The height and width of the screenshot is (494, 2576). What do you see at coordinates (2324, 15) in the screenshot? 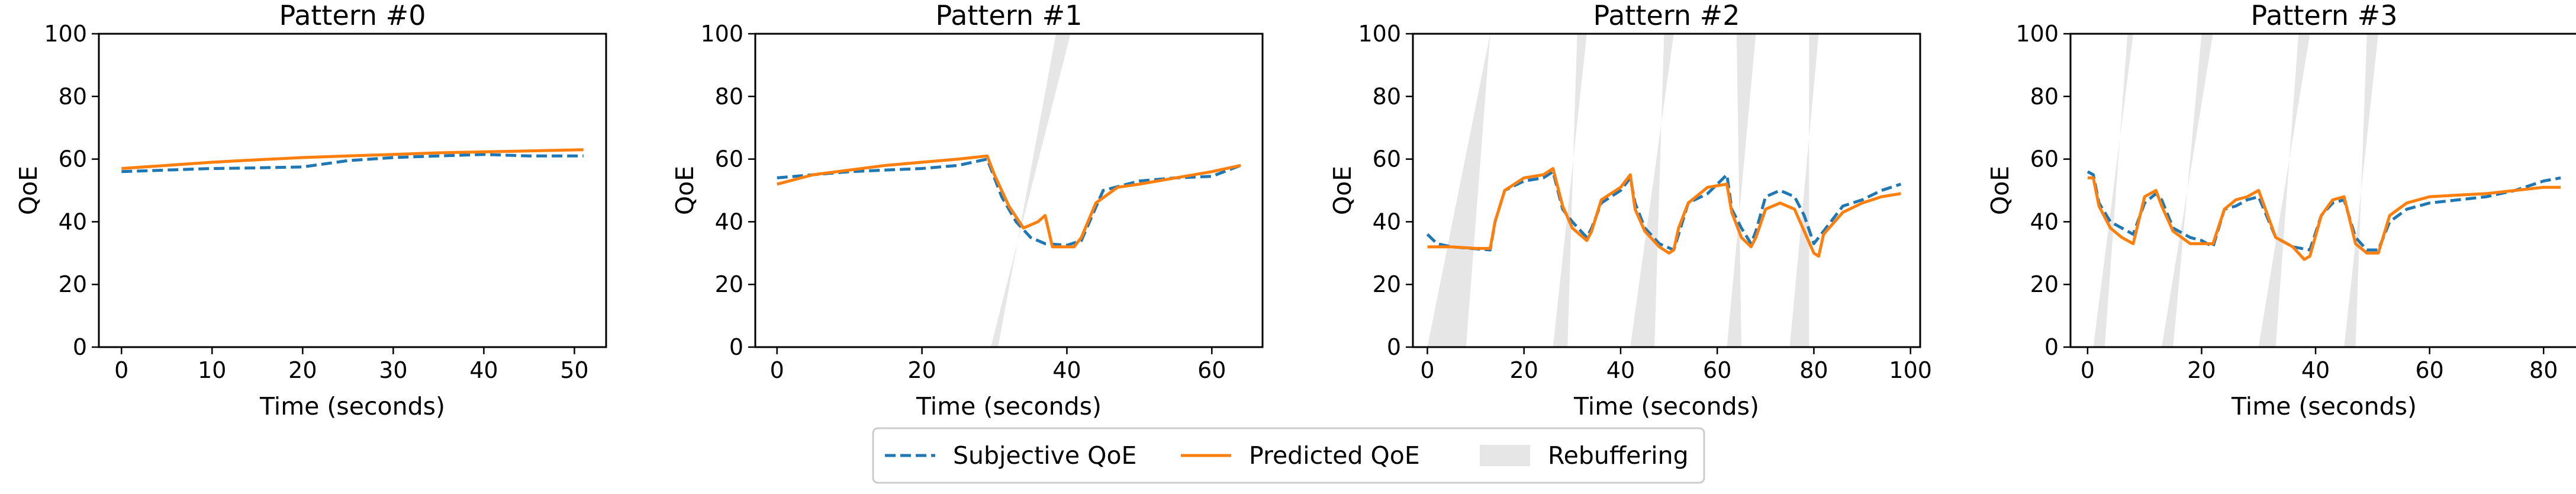
I see `chart-title-3: Pattern #3` at bounding box center [2324, 15].